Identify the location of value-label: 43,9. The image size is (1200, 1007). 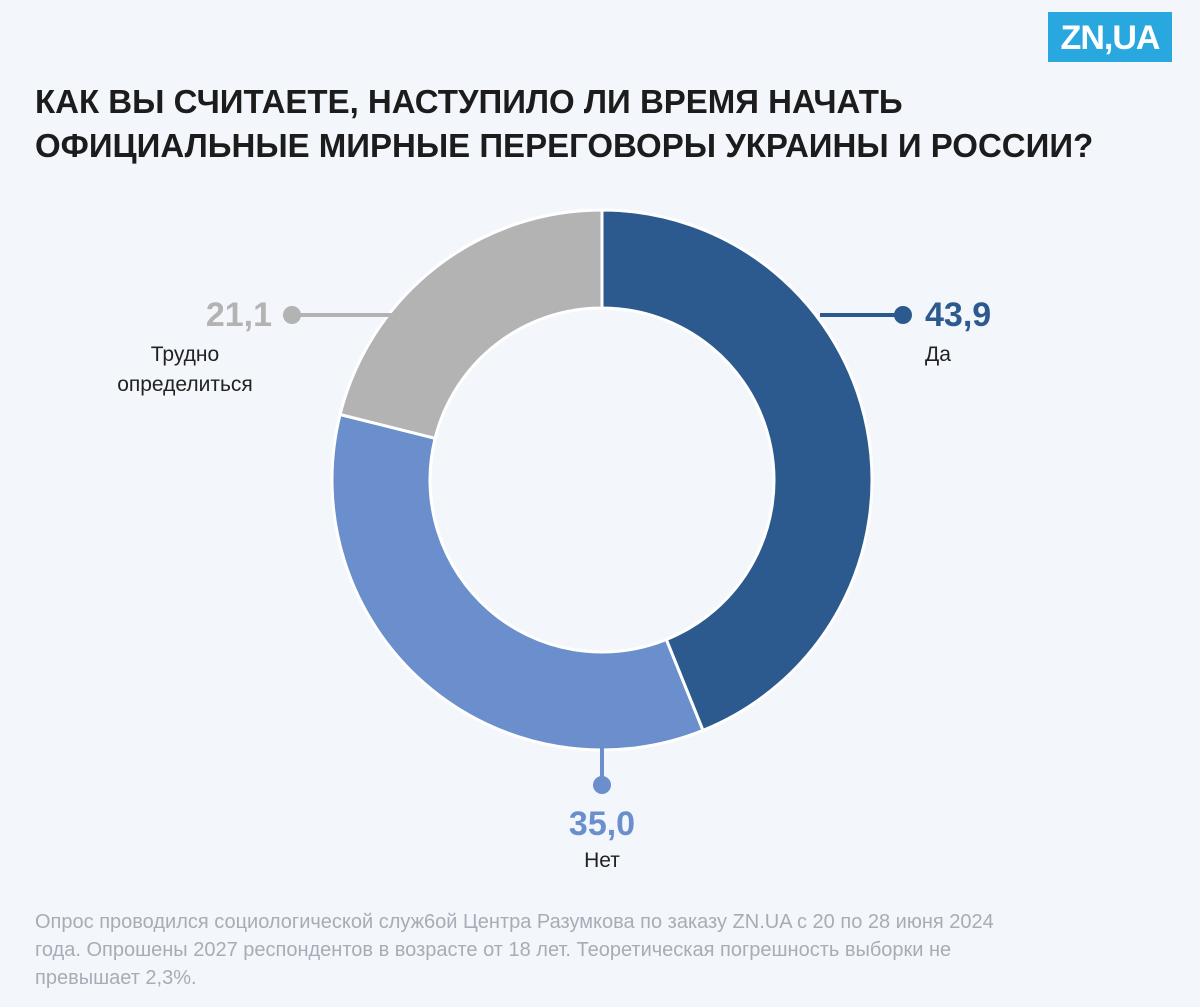
(958, 315).